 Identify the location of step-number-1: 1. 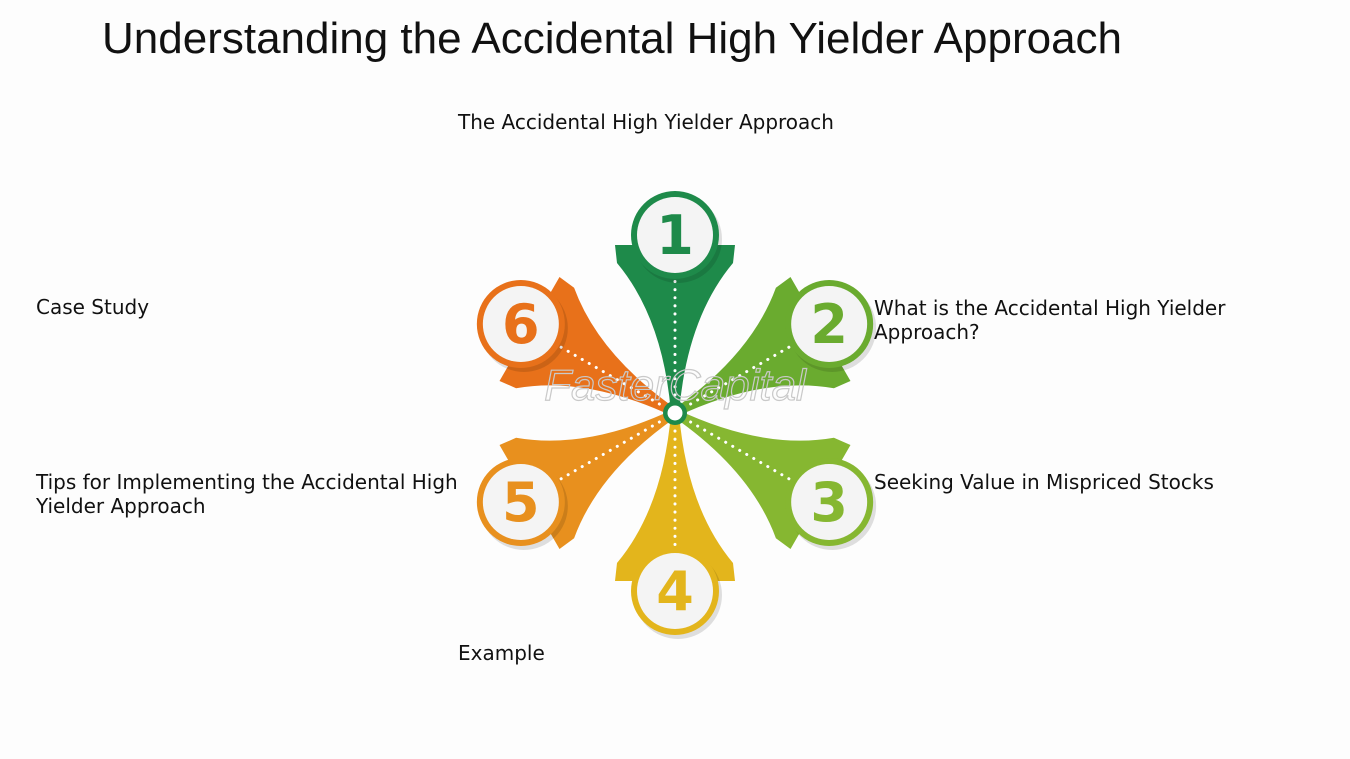
(675, 235).